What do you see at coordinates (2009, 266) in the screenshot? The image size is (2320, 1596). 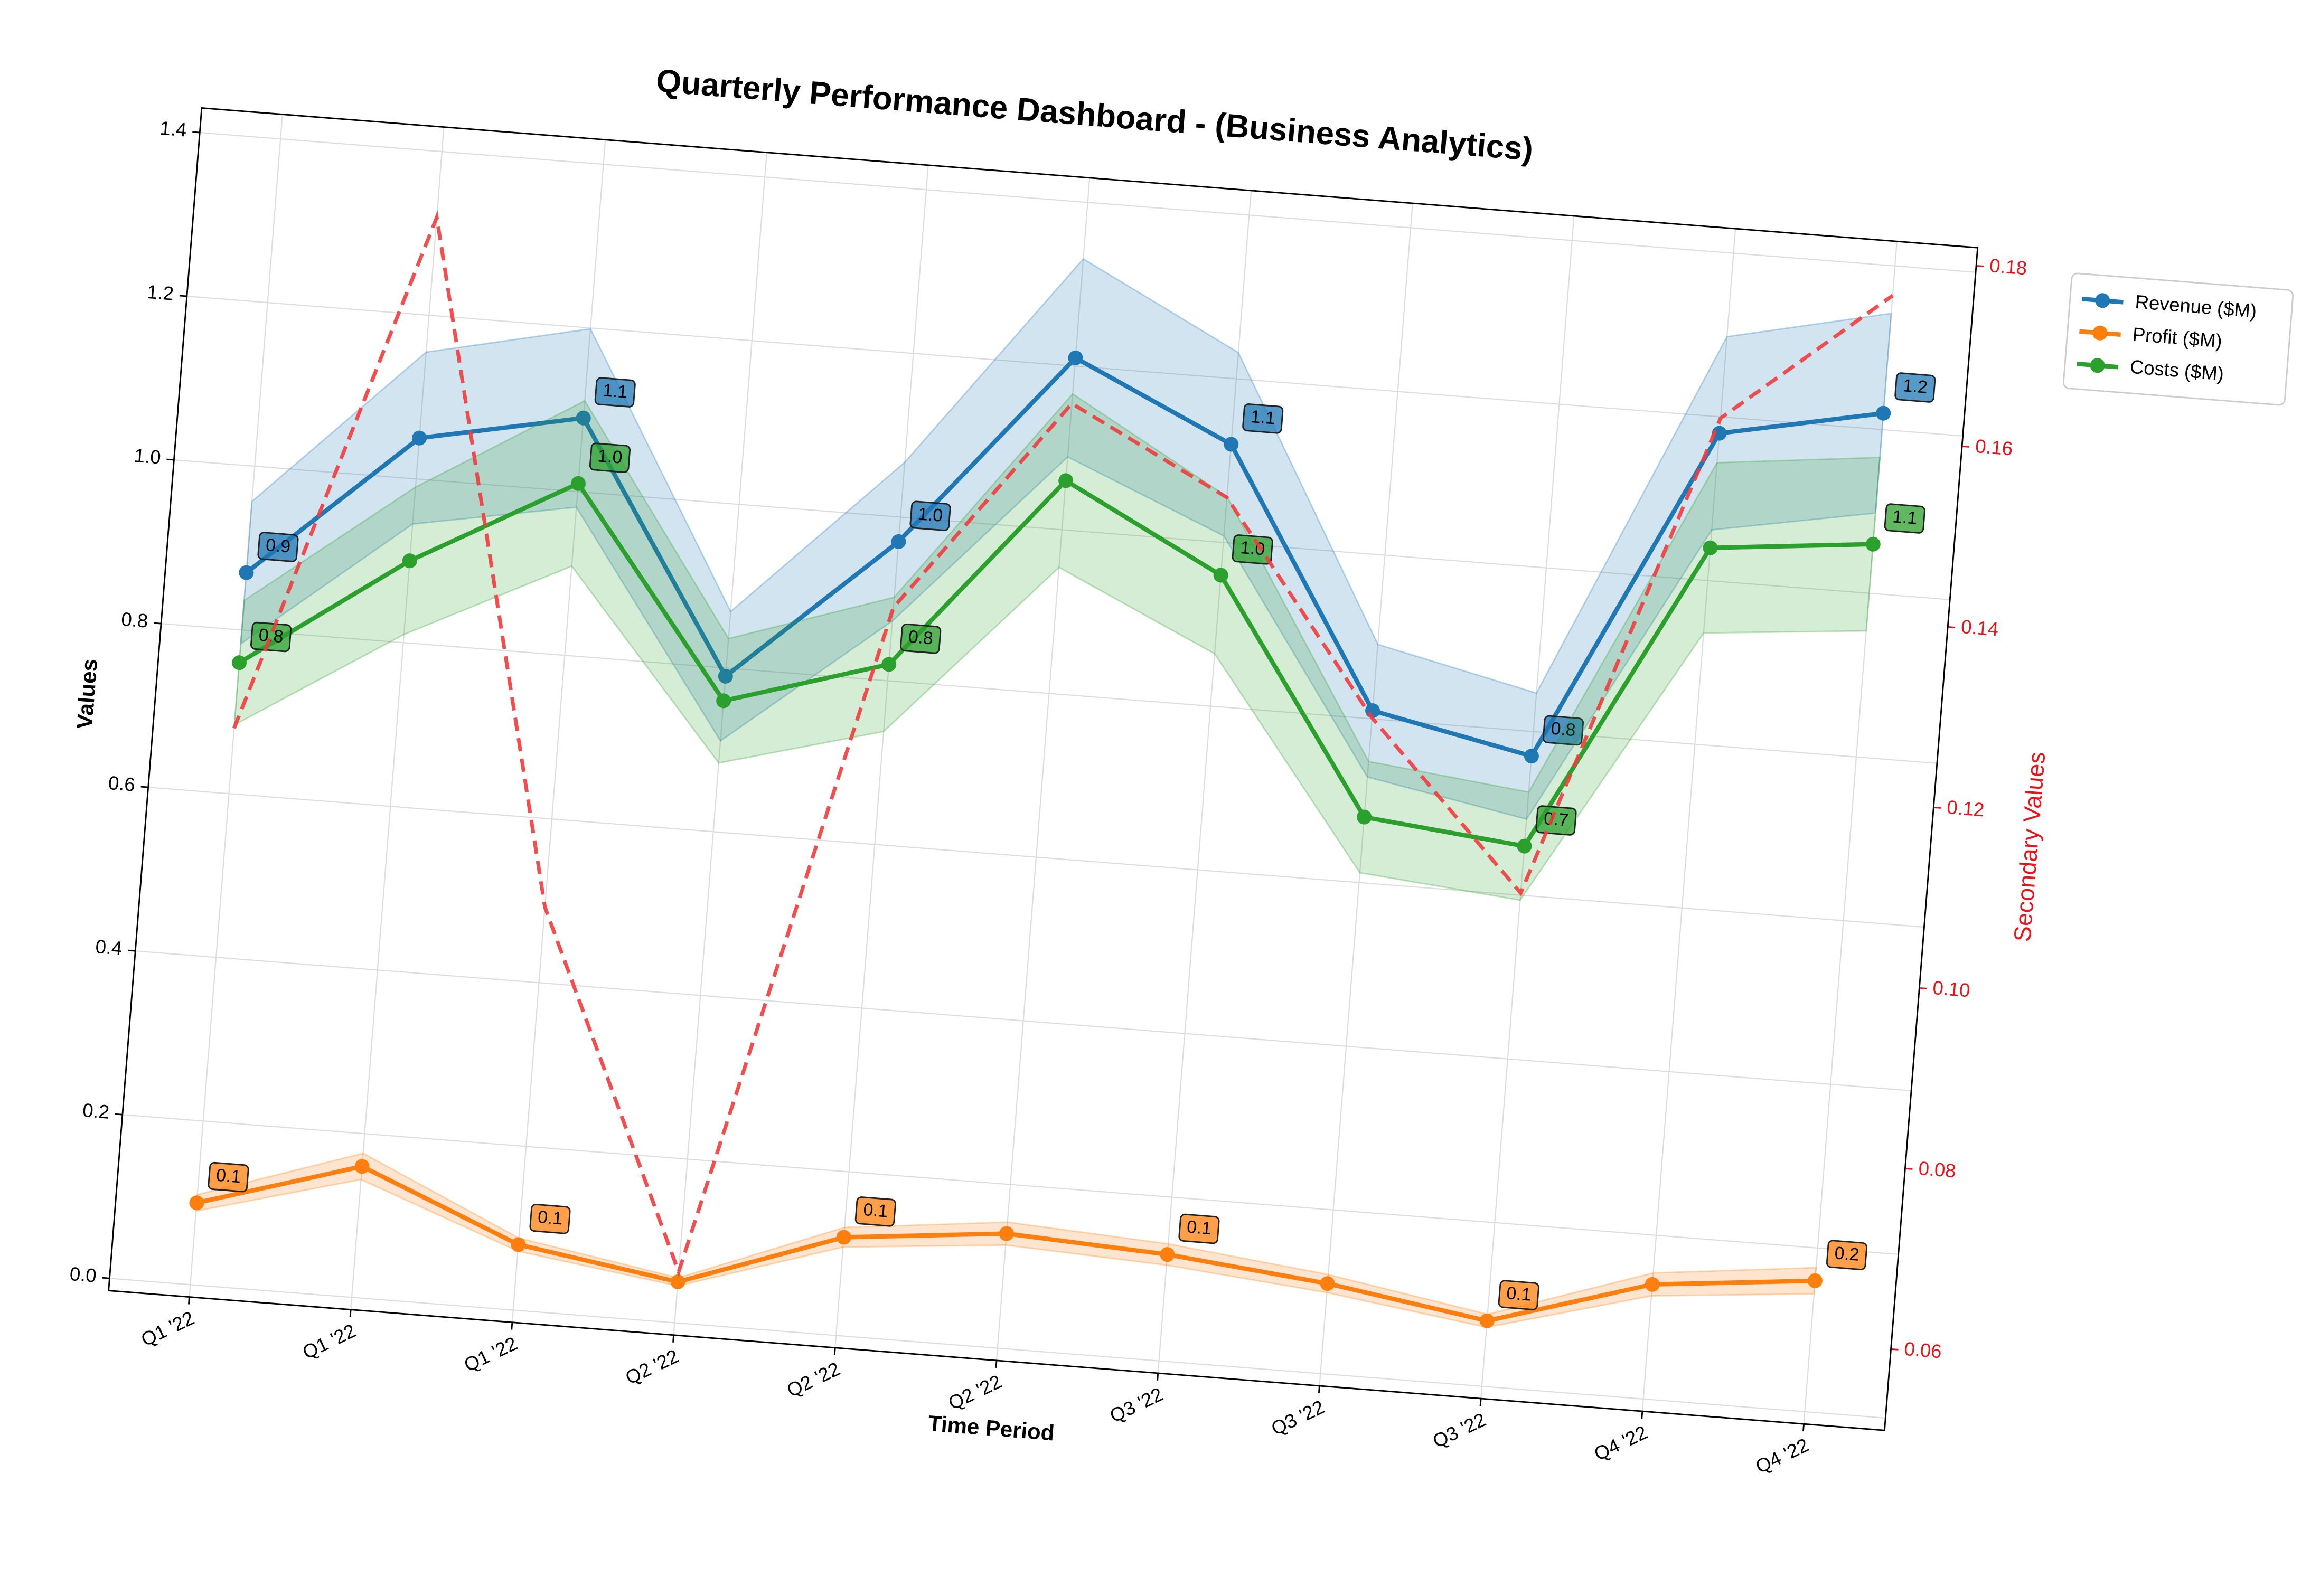 I see `y2-tick-label: 0.18` at bounding box center [2009, 266].